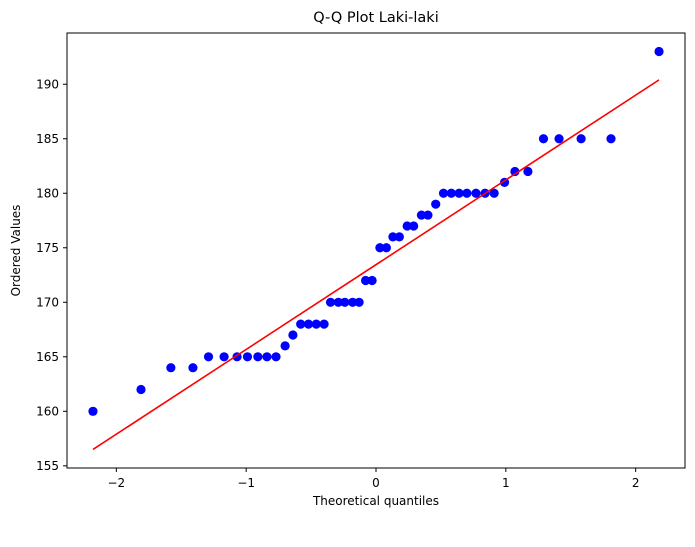 The image size is (695, 547). What do you see at coordinates (506, 483) in the screenshot?
I see `x-tick-label: 1` at bounding box center [506, 483].